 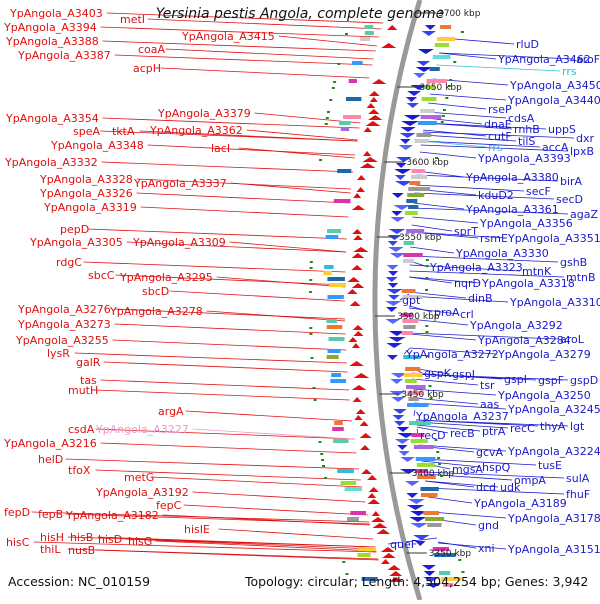 What do you see at coordinates (480, 298) in the screenshot?
I see `gene-label: dinB` at bounding box center [480, 298].